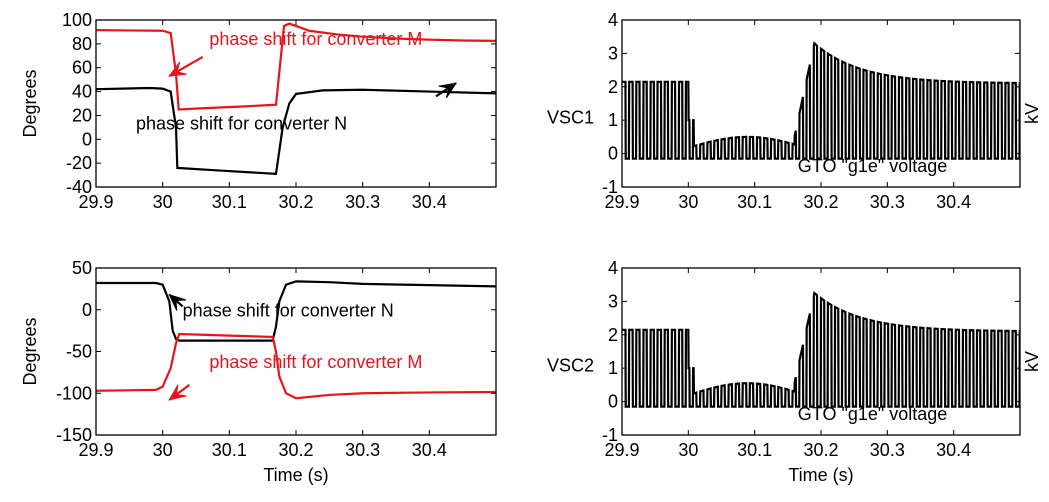 The height and width of the screenshot is (502, 1049). Describe the element at coordinates (82, 115) in the screenshot. I see `y-tick-label: 20` at that location.